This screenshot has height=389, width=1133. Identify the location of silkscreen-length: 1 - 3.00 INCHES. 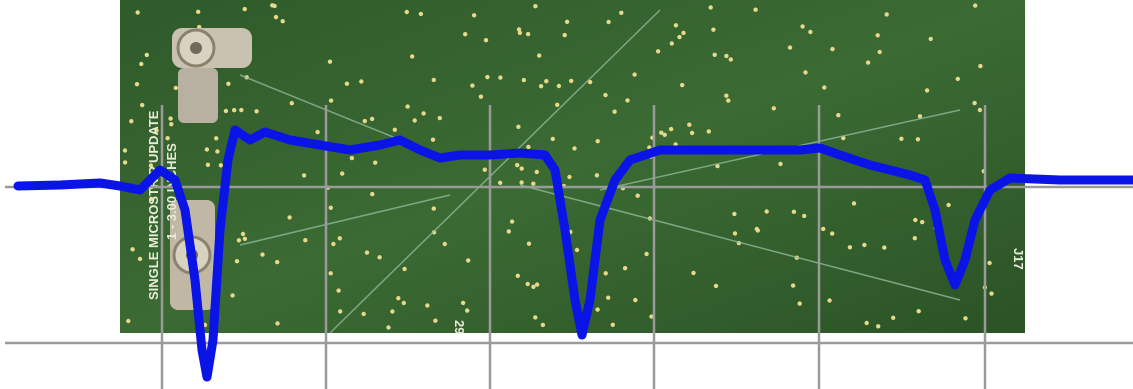
(171, 191).